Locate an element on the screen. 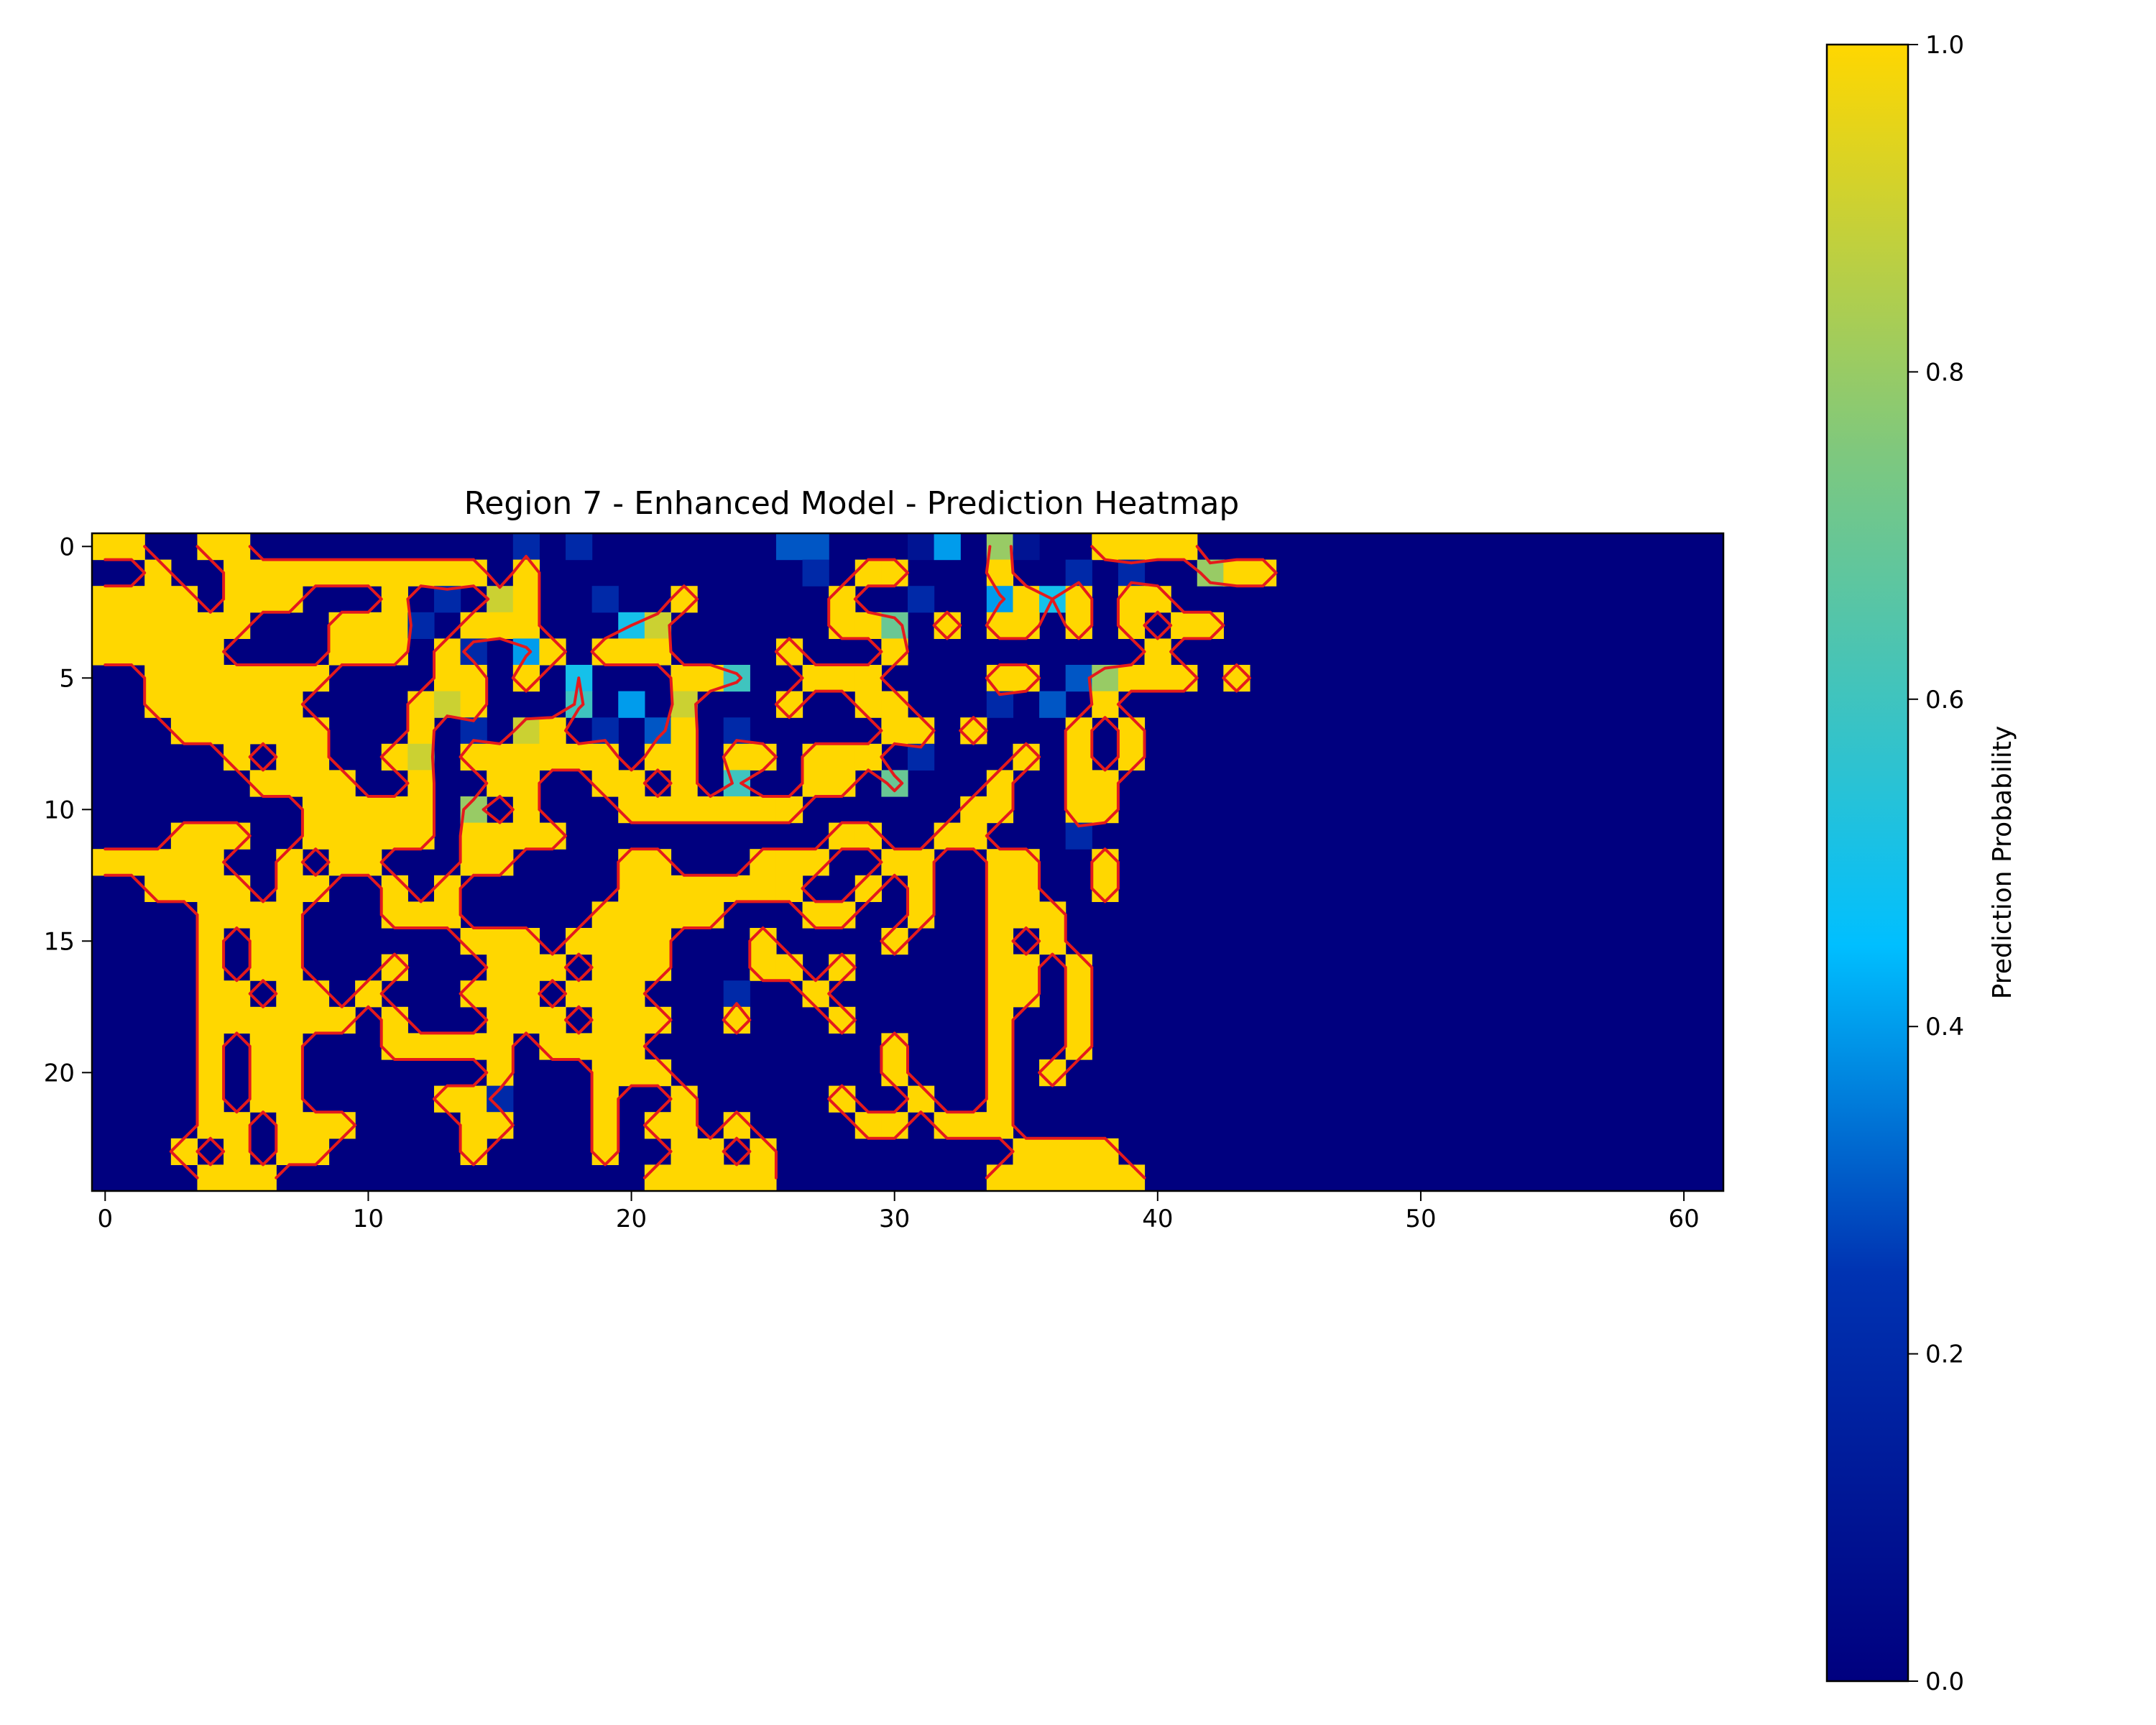 The width and height of the screenshot is (2156, 1725). x-tick-label: 50 is located at coordinates (1420, 1219).